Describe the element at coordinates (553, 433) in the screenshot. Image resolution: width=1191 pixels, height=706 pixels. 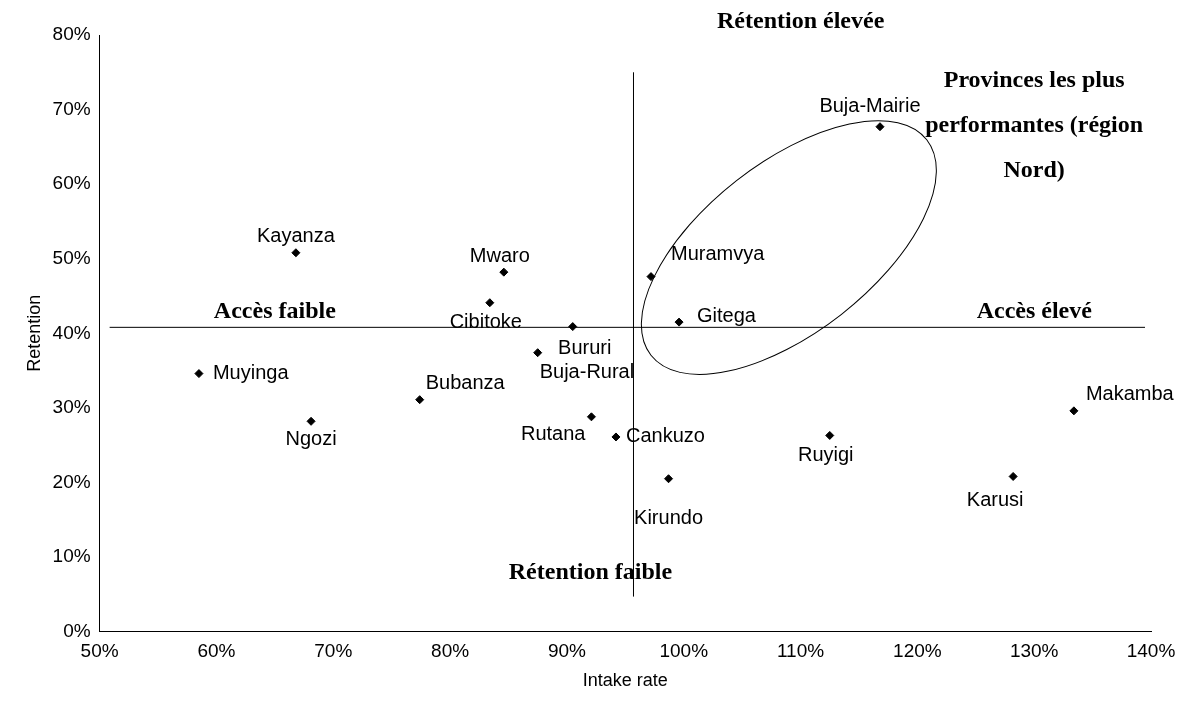
I see `series-label: Rutana` at that location.